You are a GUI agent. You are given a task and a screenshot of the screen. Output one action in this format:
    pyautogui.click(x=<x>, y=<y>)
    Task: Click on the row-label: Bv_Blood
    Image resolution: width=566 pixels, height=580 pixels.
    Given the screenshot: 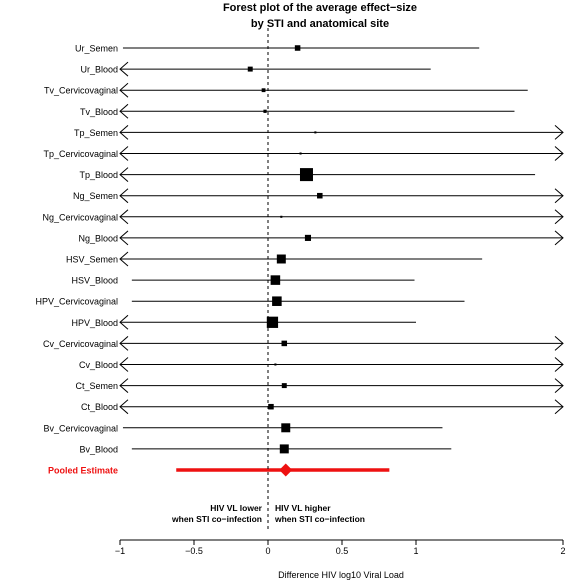 What is the action you would take?
    pyautogui.click(x=98, y=449)
    